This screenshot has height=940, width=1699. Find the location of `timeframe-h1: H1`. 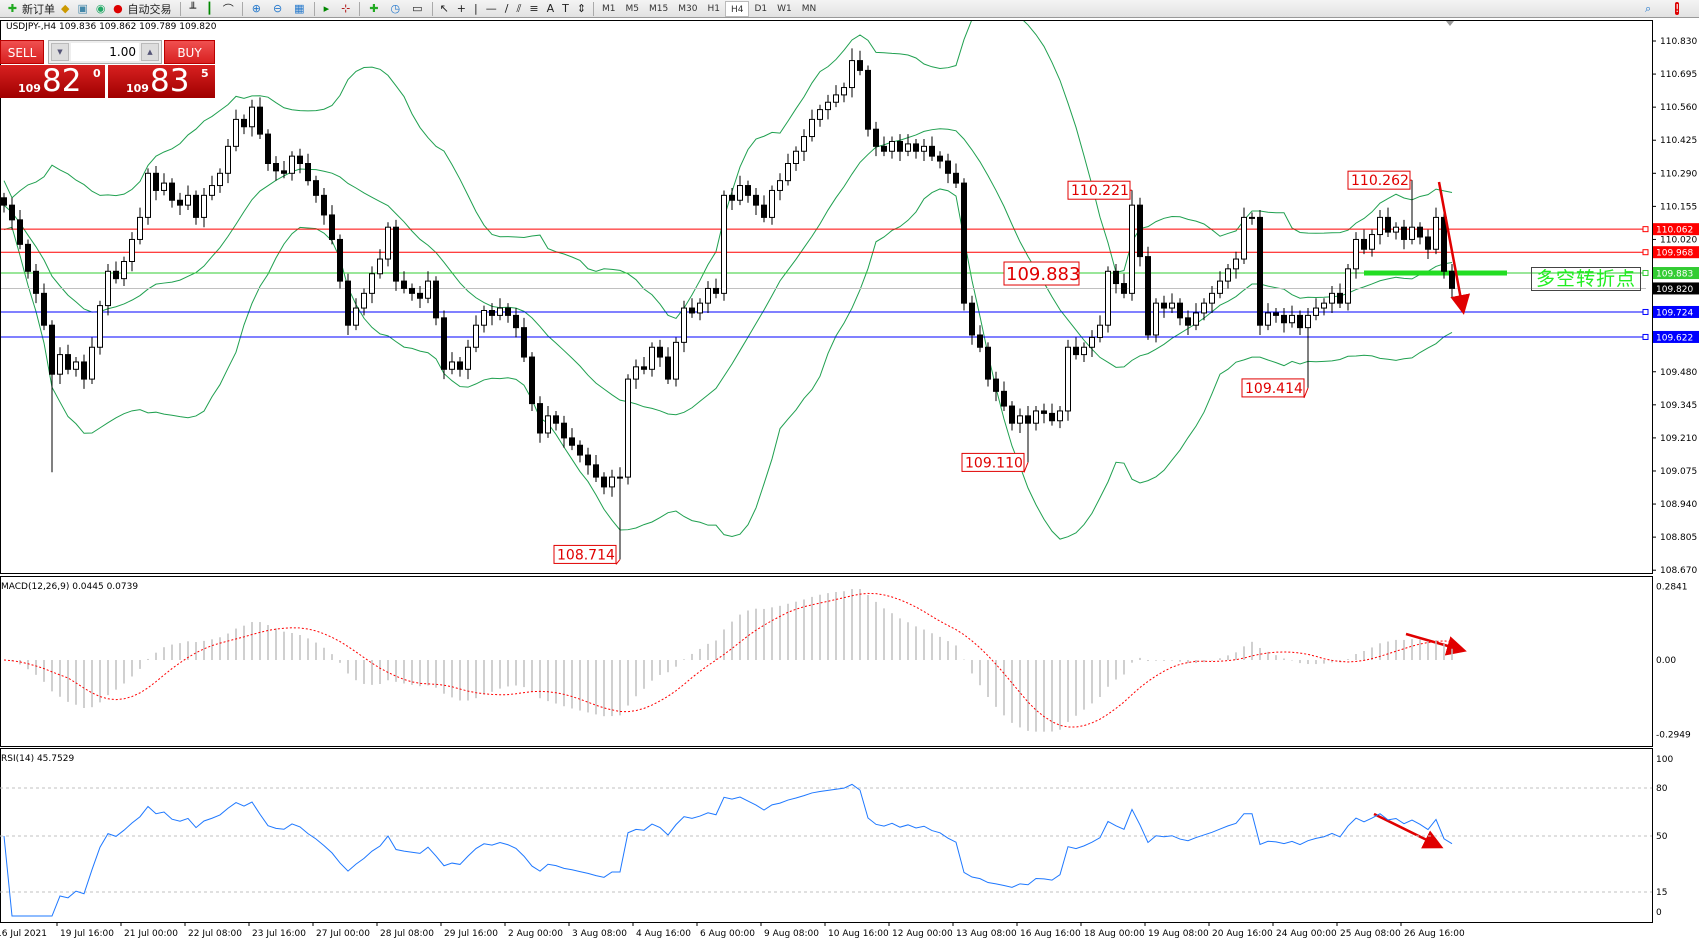

timeframe-h1: H1 is located at coordinates (713, 8).